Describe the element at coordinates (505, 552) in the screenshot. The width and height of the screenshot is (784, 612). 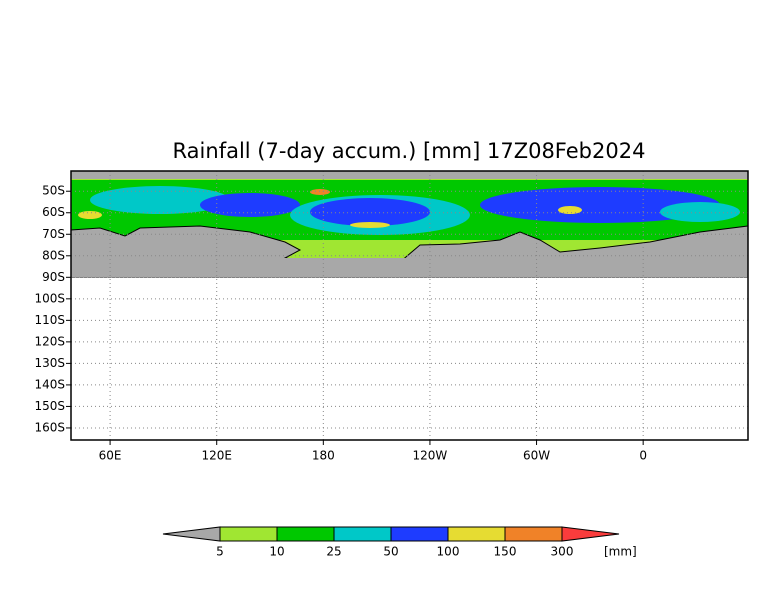
I see `colorbar-label: 150` at that location.